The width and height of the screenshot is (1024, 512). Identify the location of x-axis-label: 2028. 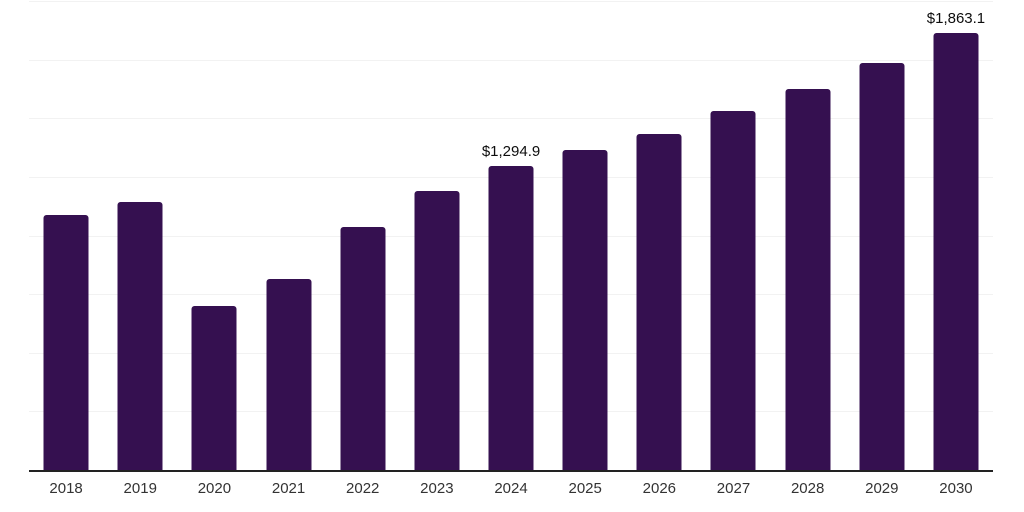
(807, 488).